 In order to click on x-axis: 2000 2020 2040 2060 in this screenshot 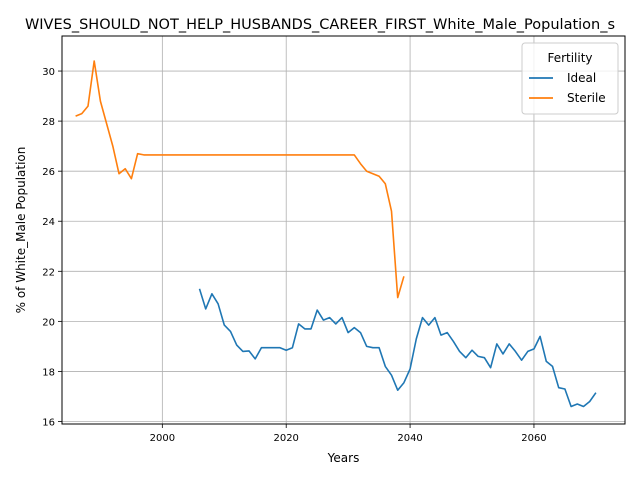, I will do `click(348, 434)`.